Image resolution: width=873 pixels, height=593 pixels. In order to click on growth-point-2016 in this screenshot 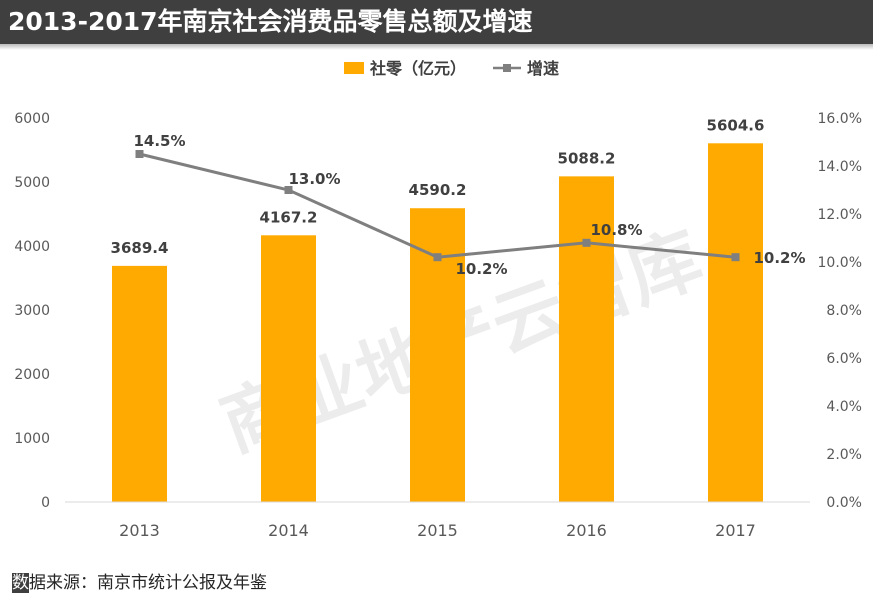, I will do `click(586, 242)`.